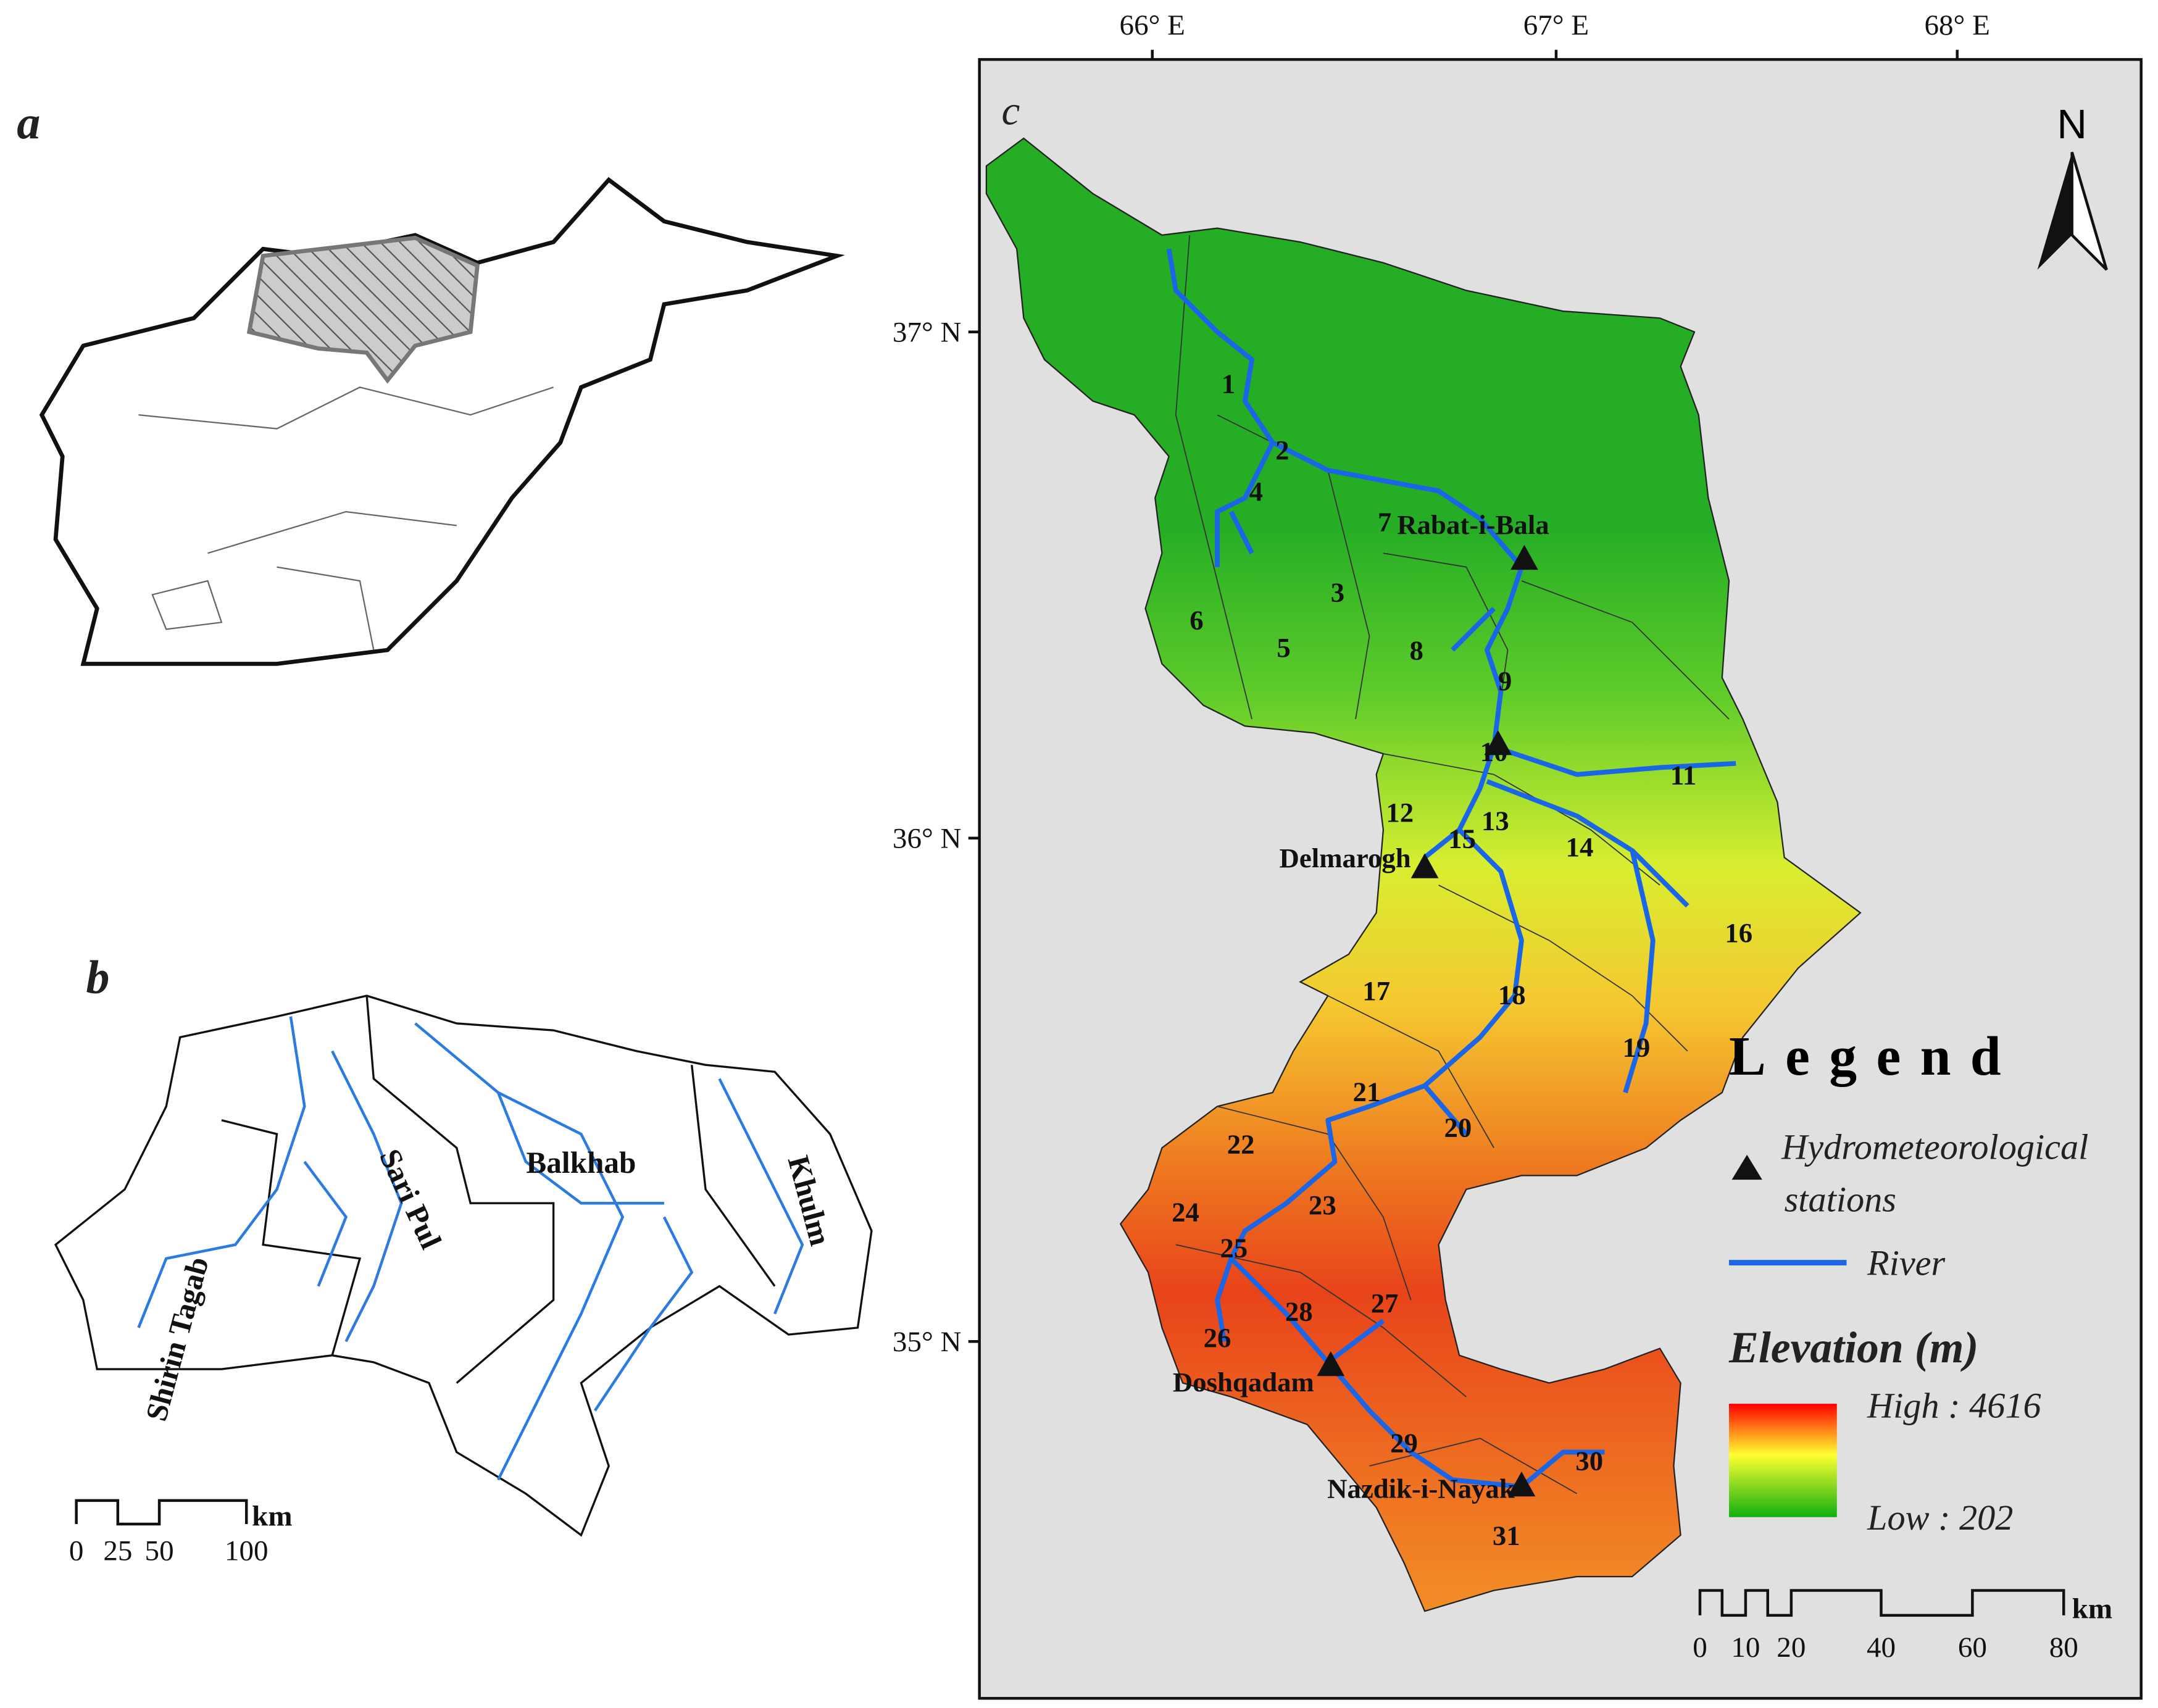 The height and width of the screenshot is (1708, 2158). I want to click on basin-name: Balkhab, so click(581, 1163).